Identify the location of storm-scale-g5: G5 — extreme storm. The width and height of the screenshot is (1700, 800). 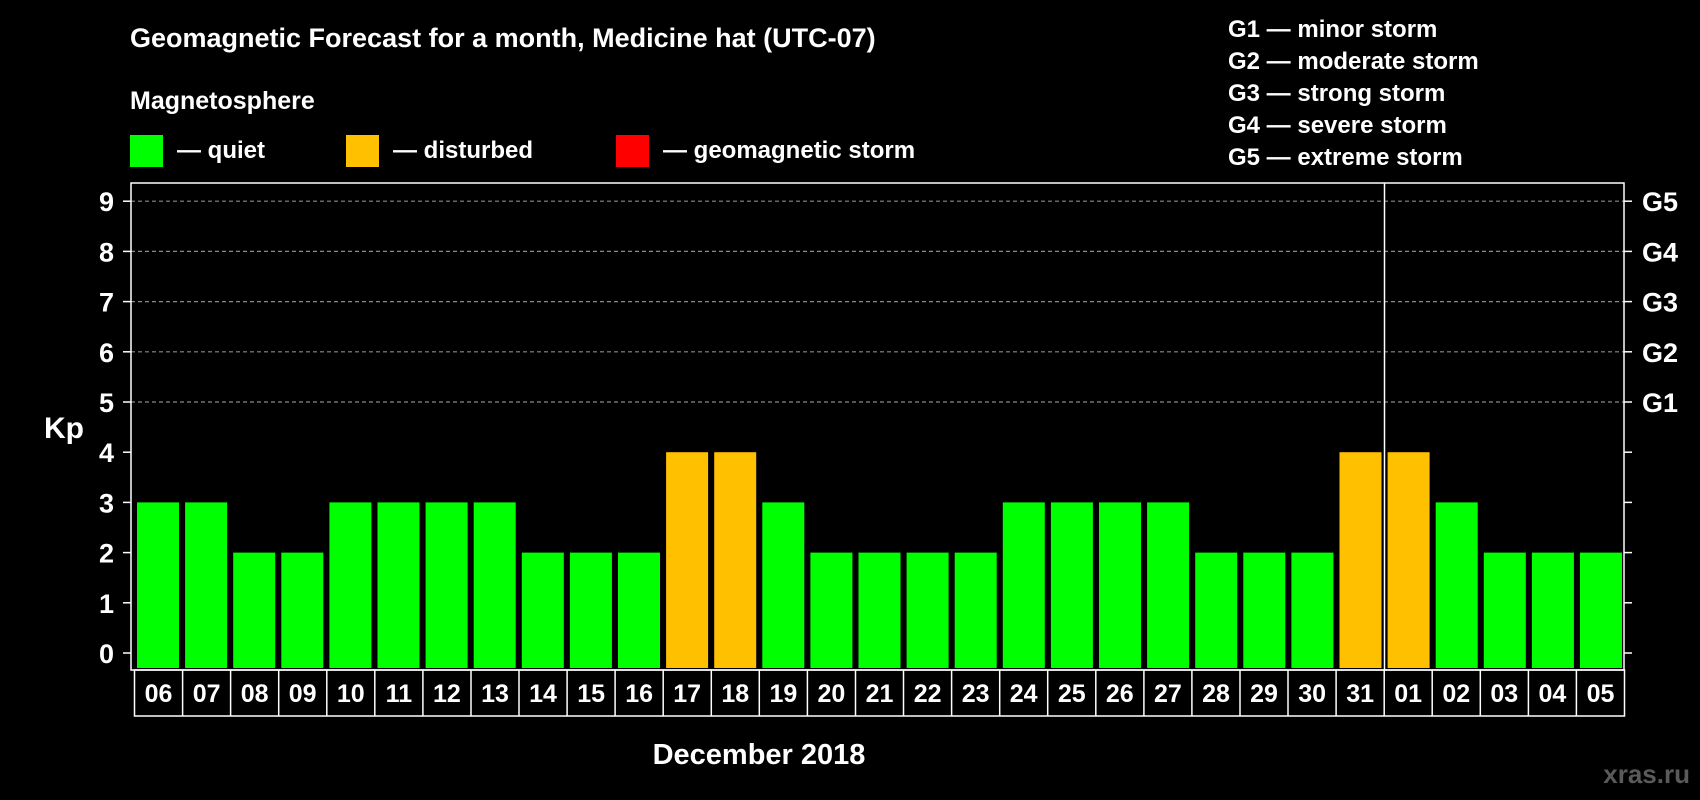
(1345, 157).